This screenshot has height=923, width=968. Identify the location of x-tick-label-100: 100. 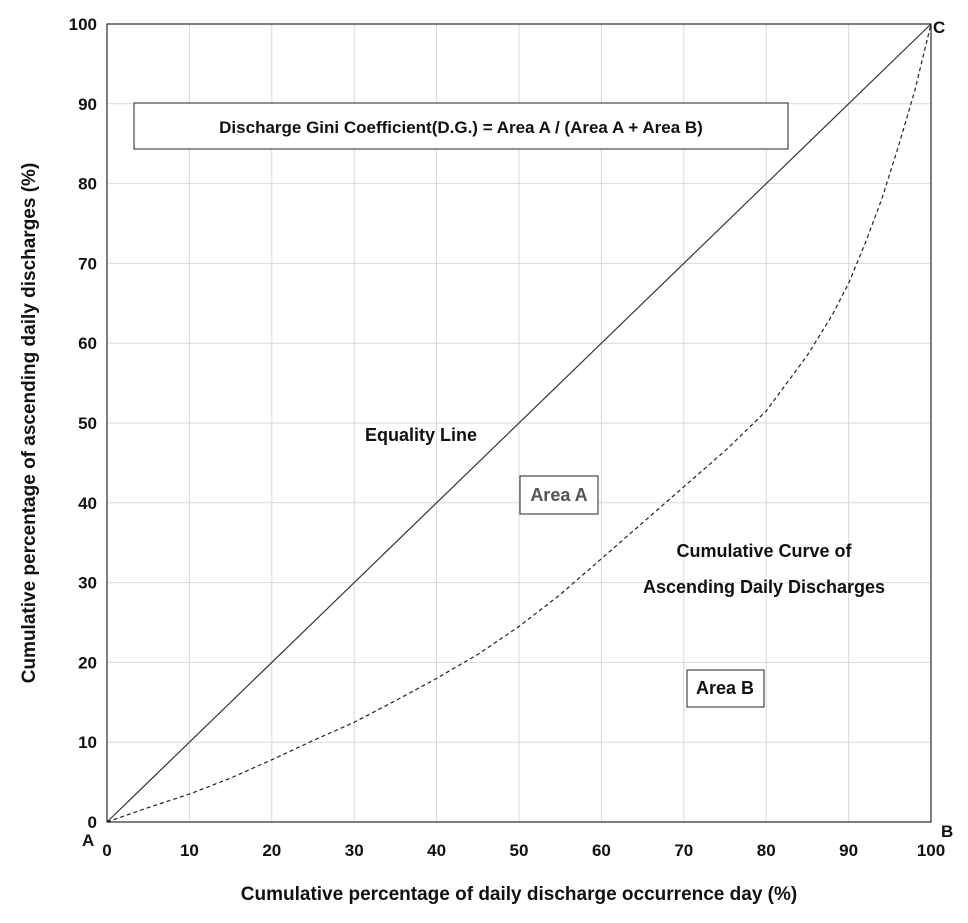
(931, 850).